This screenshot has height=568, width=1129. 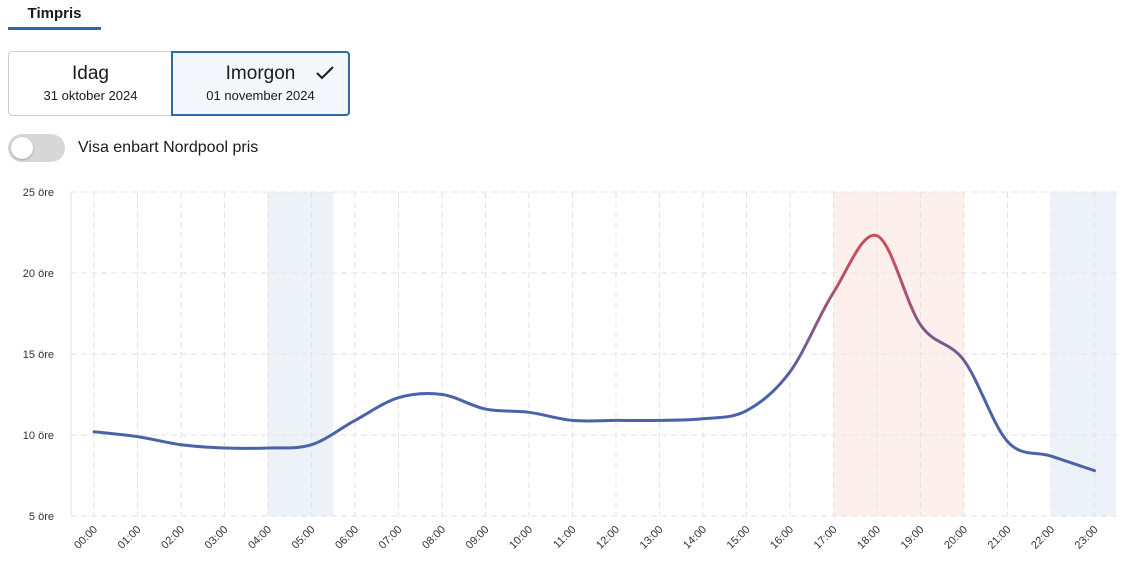 What do you see at coordinates (652, 538) in the screenshot?
I see `x-tick-label: 13:00` at bounding box center [652, 538].